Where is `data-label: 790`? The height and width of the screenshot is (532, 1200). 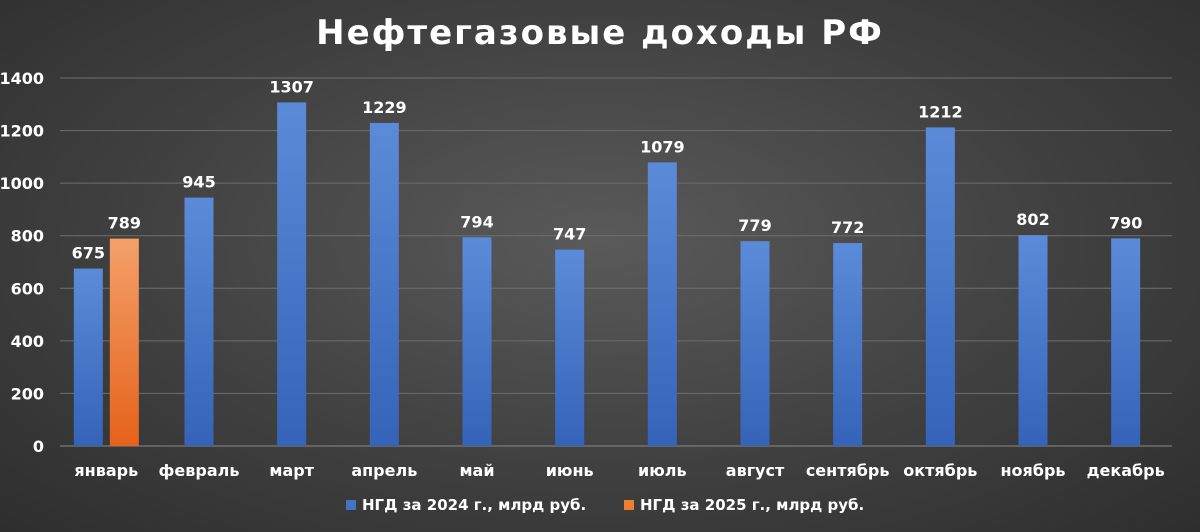
data-label: 790 is located at coordinates (1125, 222).